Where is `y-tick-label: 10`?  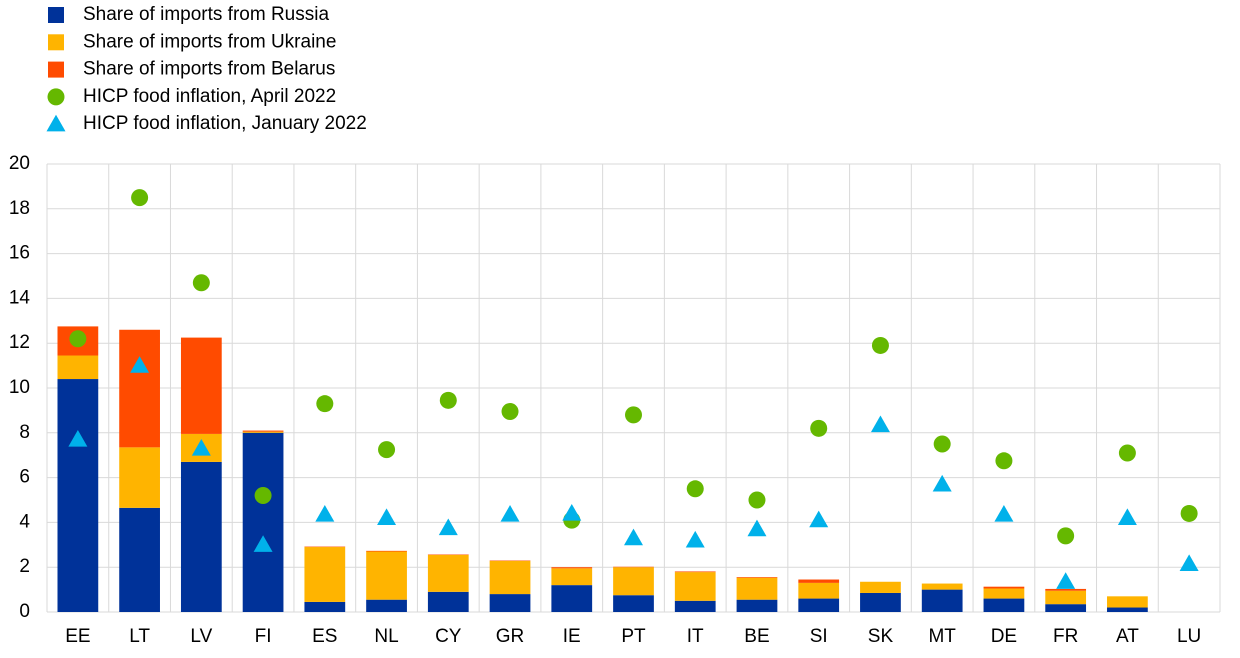 y-tick-label: 10 is located at coordinates (19, 387).